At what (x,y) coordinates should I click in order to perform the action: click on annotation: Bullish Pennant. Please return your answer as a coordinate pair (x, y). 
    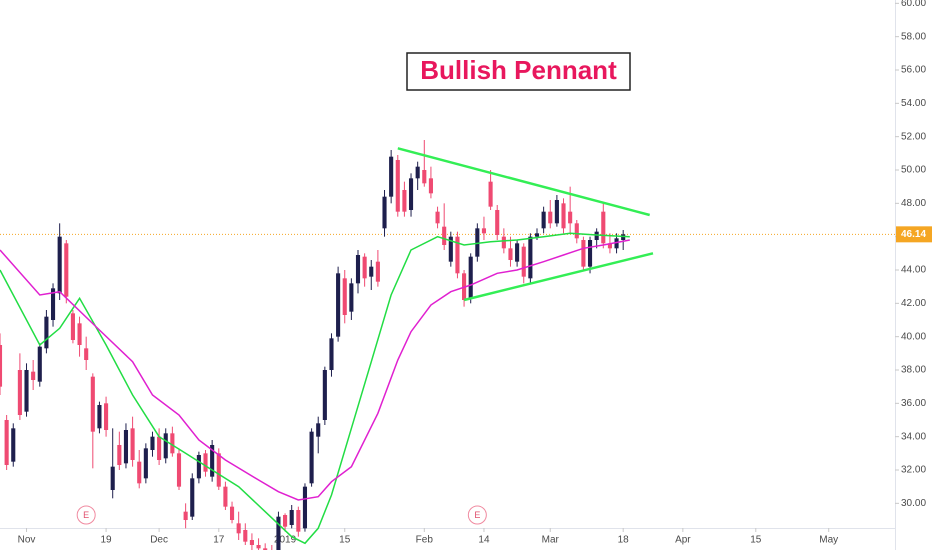
    Looking at the image, I should click on (518, 70).